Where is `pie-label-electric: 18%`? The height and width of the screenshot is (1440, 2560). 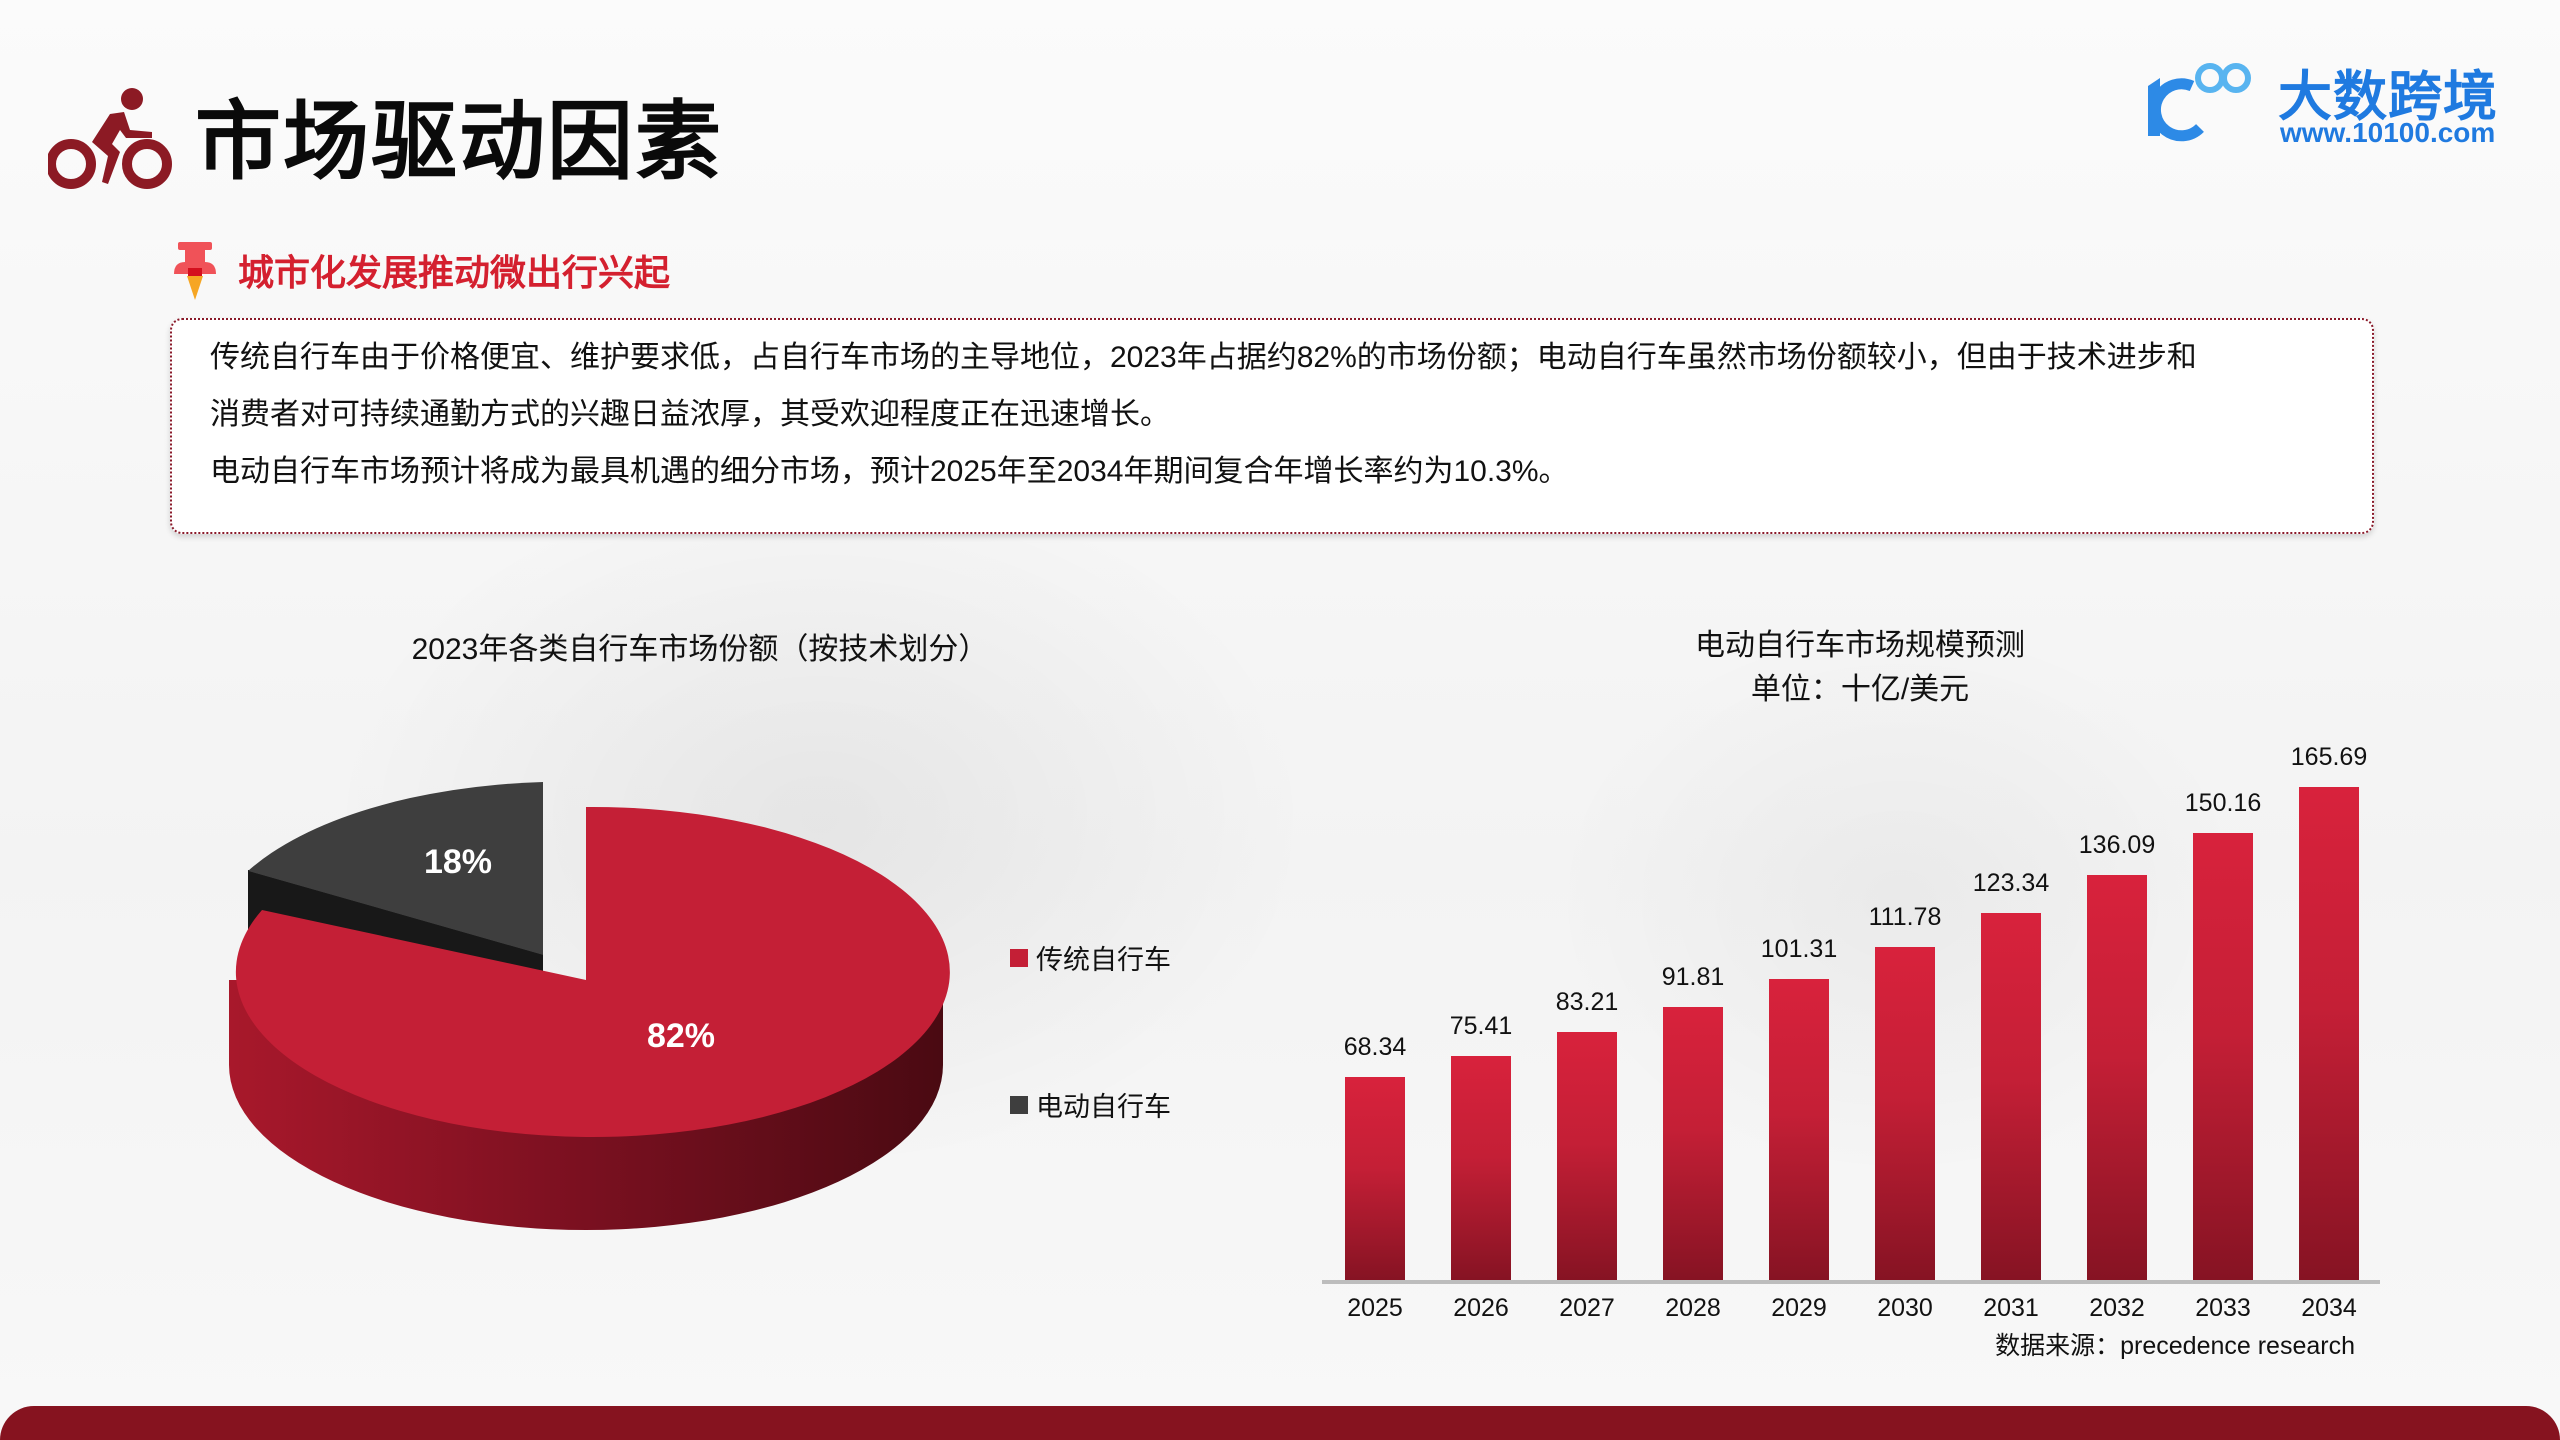
pie-label-electric: 18% is located at coordinates (458, 862).